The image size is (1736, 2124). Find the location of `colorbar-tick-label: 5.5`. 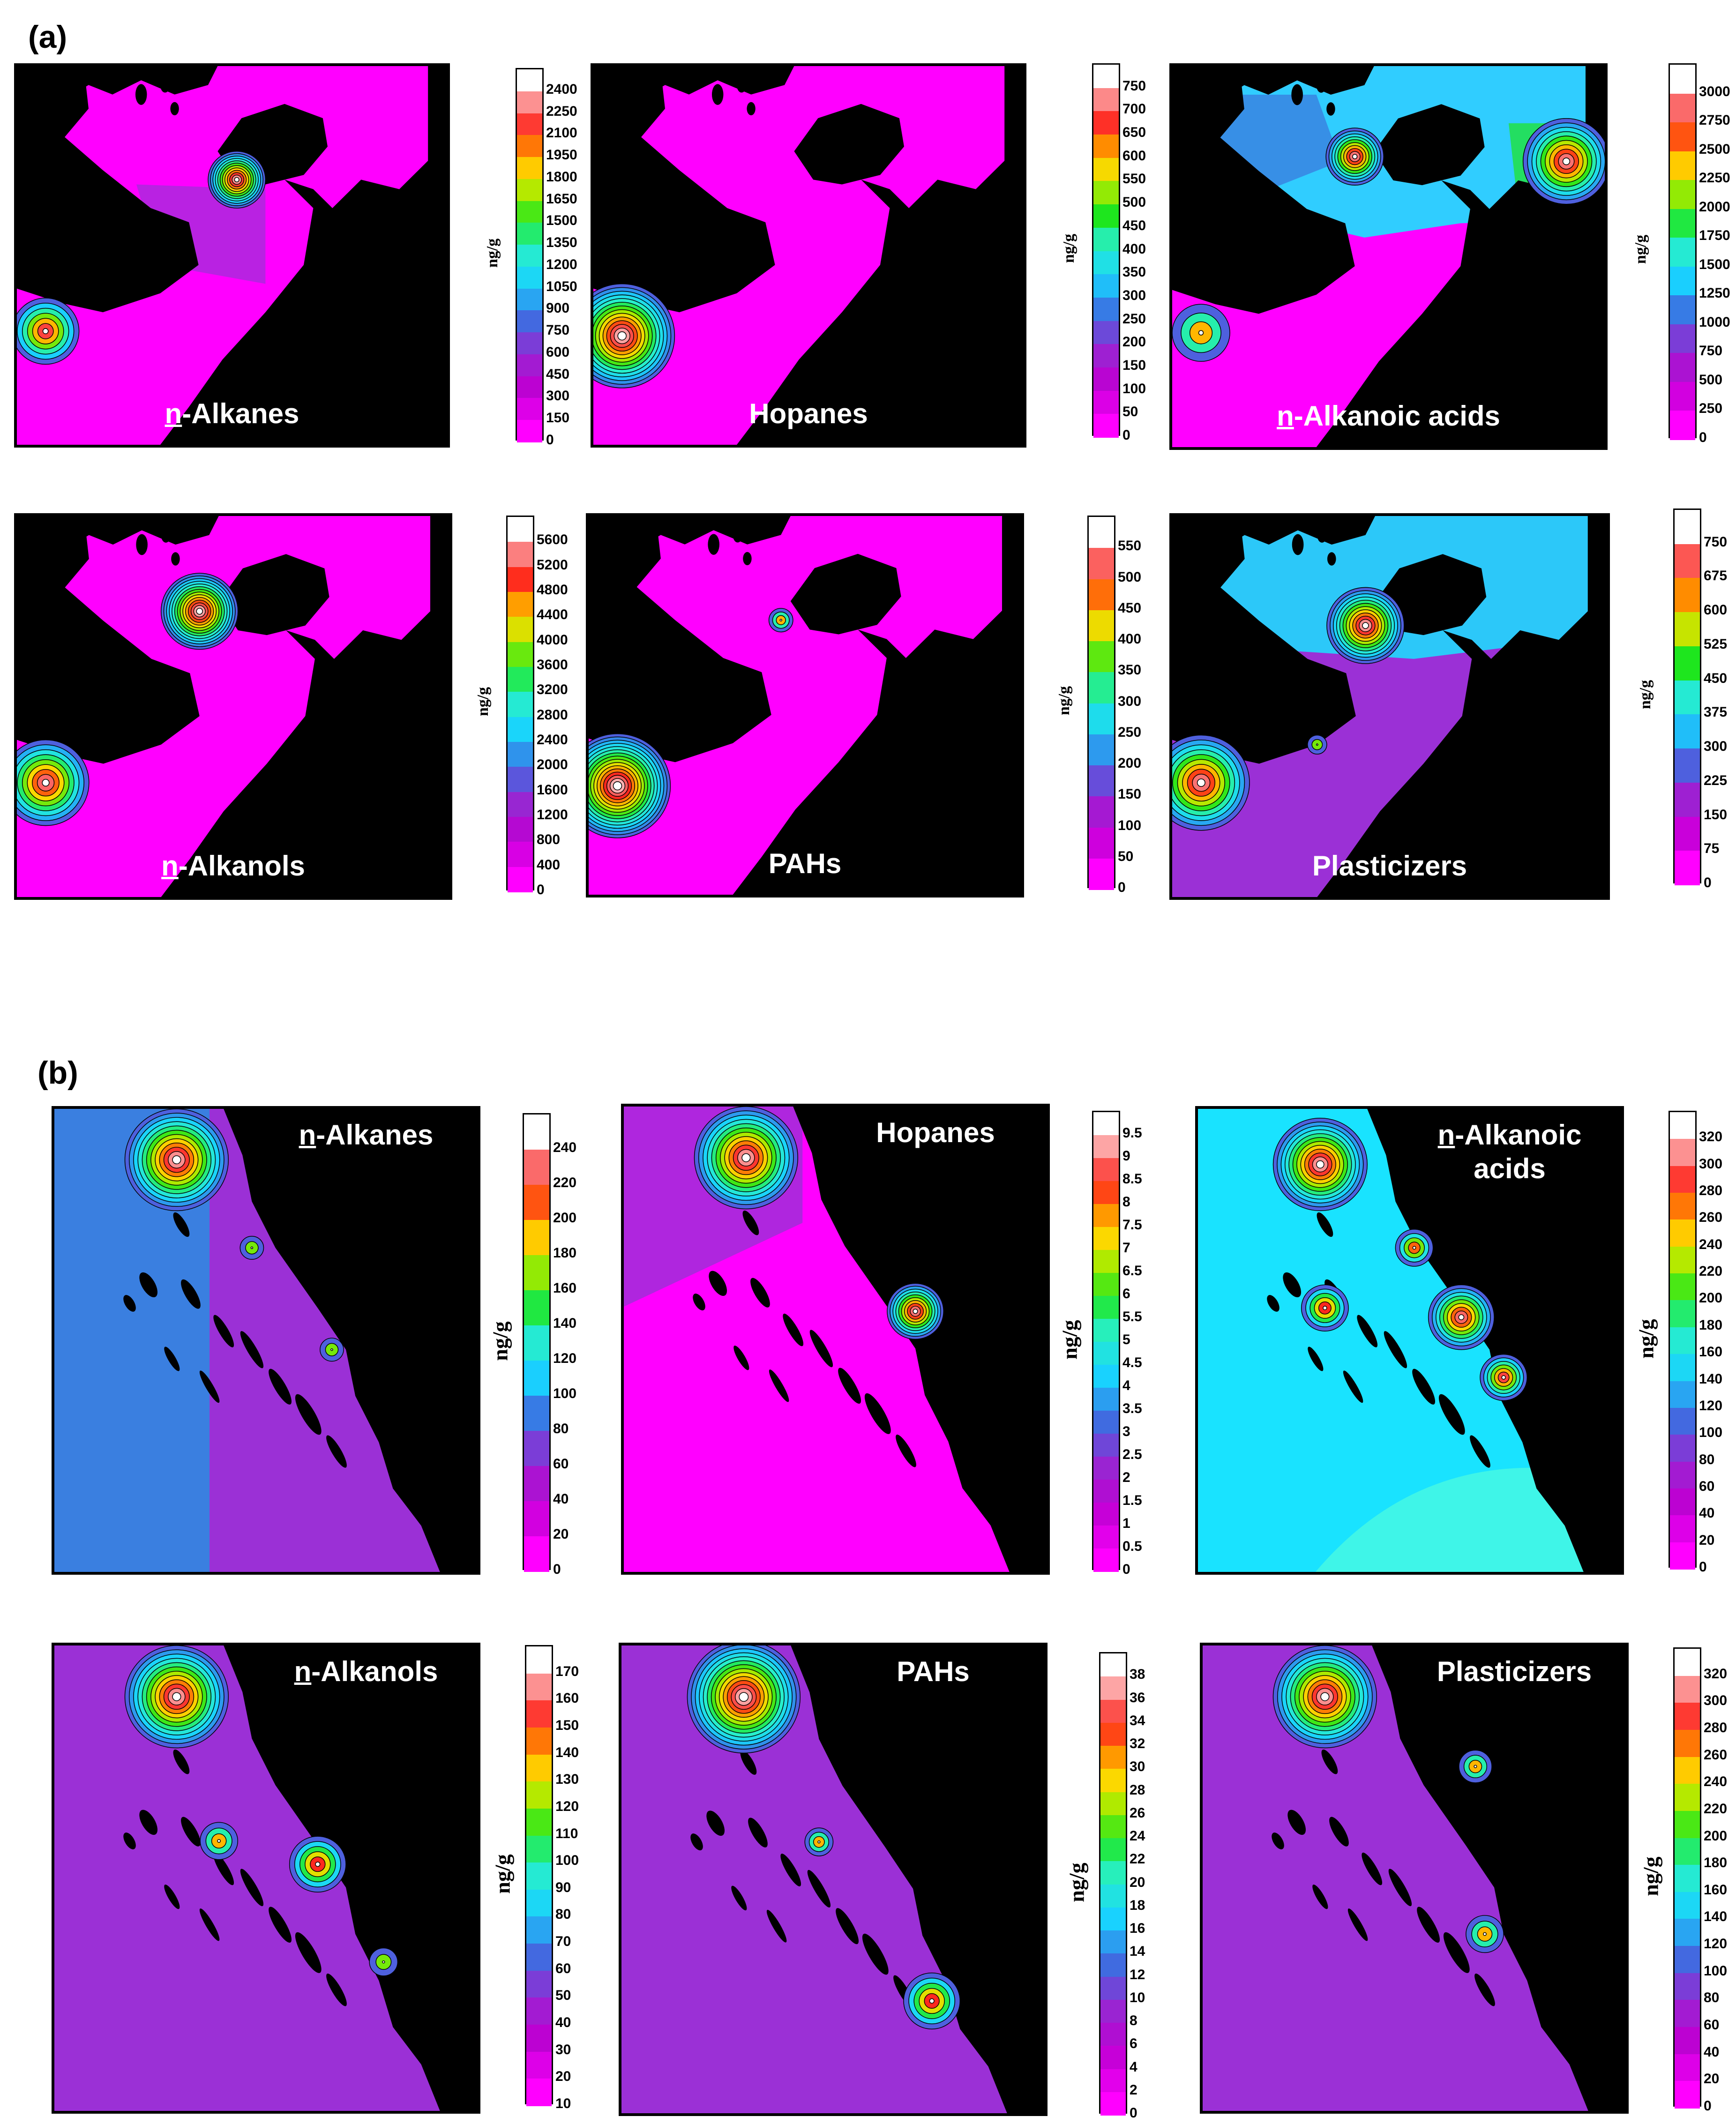

colorbar-tick-label: 5.5 is located at coordinates (1132, 1316).